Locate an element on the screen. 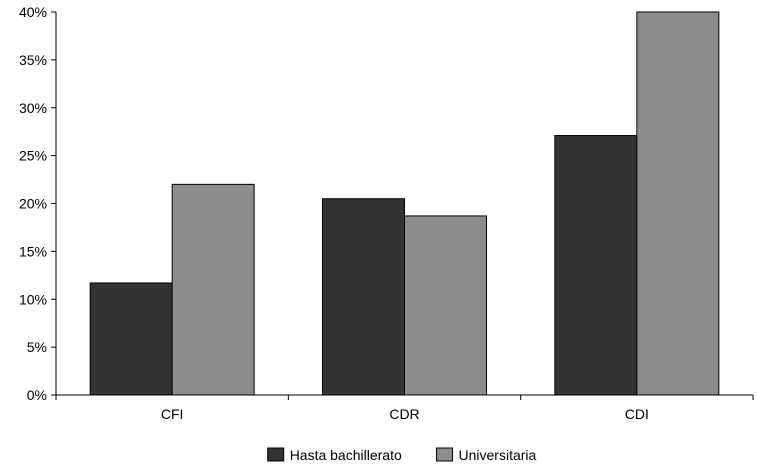 The height and width of the screenshot is (472, 757). legend-label: Hasta bachillerato is located at coordinates (346, 455).